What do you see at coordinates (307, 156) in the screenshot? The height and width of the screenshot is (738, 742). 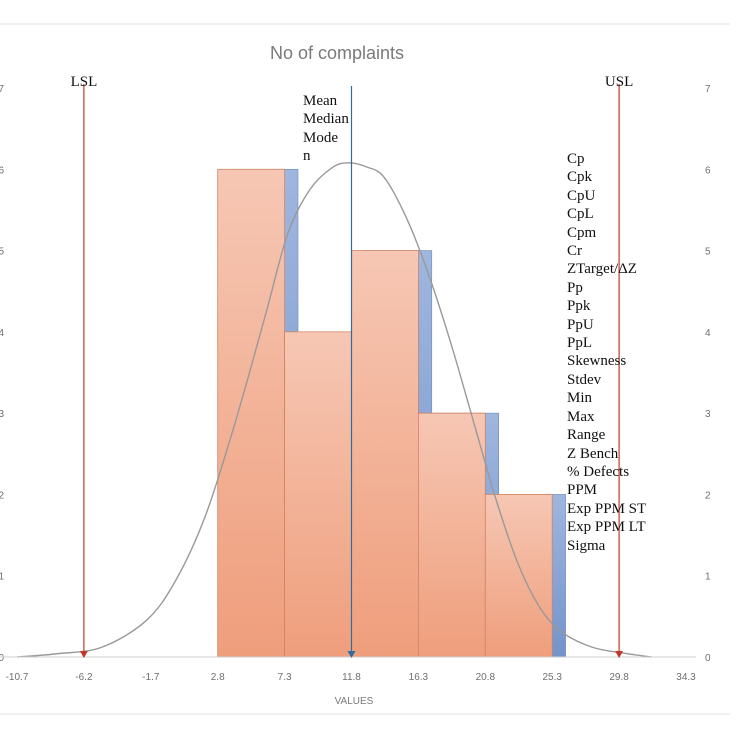 I see `center-label-n: n` at bounding box center [307, 156].